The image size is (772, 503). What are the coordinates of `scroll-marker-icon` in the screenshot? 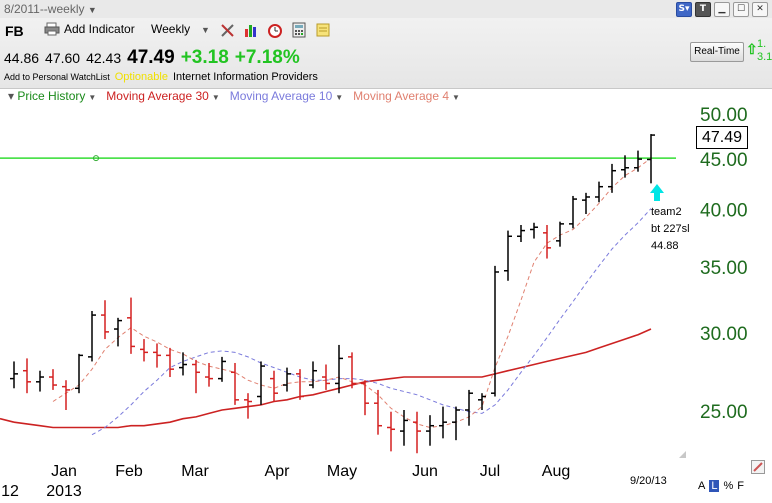 It's located at (682, 454).